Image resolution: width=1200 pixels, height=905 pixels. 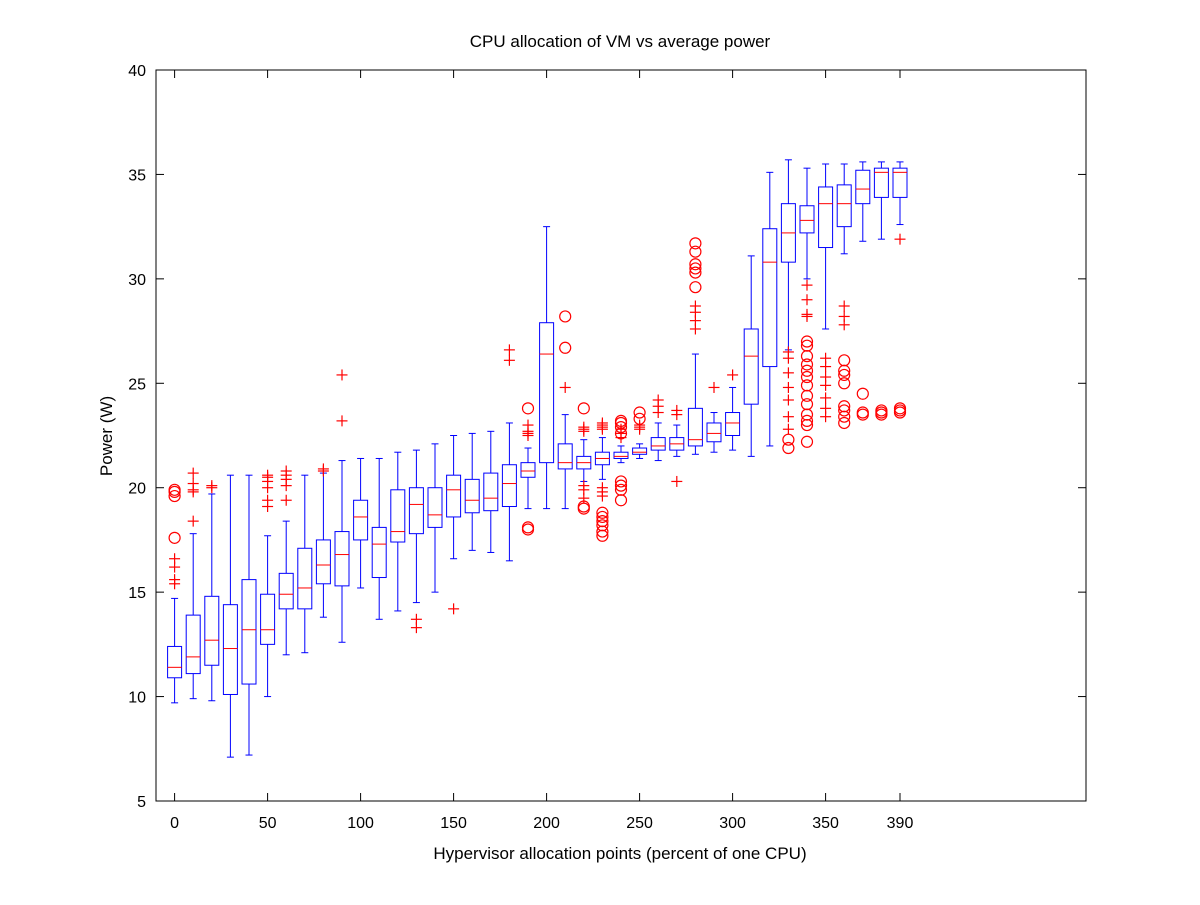 I want to click on x-tick-label: 0, so click(x=174, y=823).